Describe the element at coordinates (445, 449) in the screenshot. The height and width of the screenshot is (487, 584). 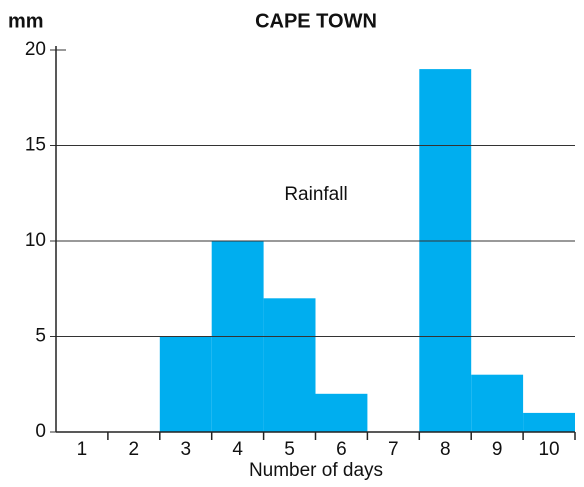
I see `x-tick-label: 8` at that location.